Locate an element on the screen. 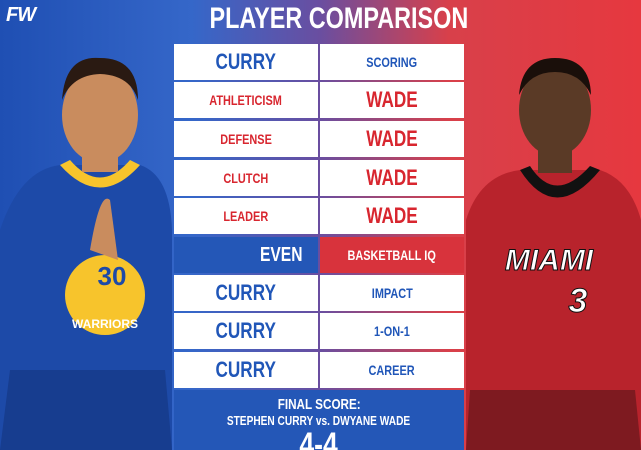  row-cell: BASKETBALL IQ is located at coordinates (392, 255).